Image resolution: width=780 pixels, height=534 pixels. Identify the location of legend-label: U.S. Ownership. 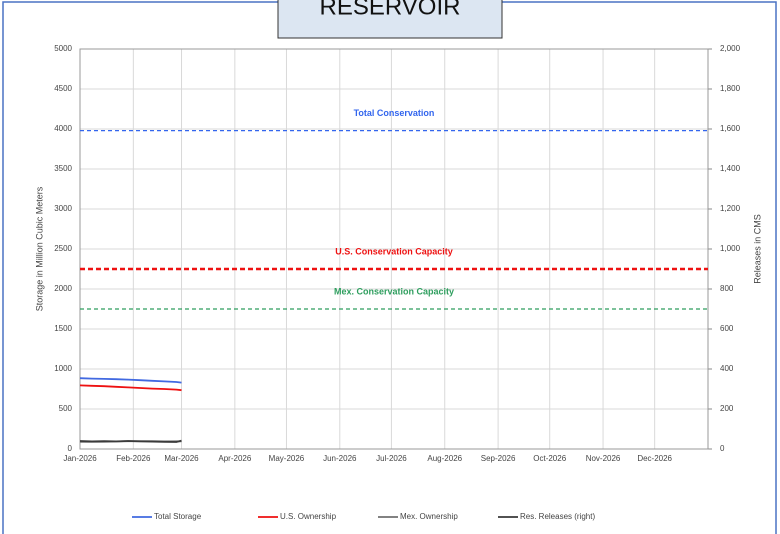
(308, 516).